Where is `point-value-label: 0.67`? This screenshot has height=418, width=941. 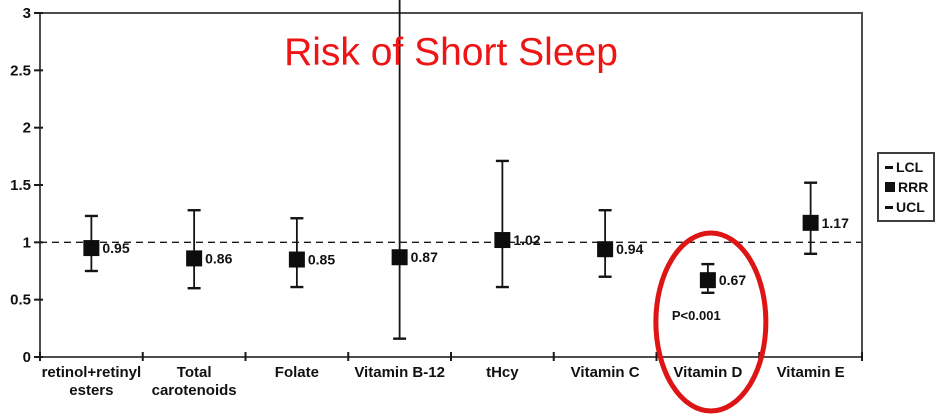
point-value-label: 0.67 is located at coordinates (732, 280).